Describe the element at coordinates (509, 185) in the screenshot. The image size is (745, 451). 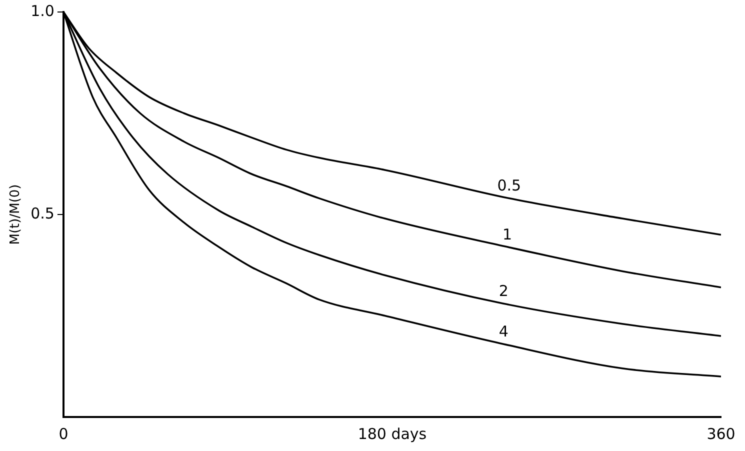
I see `series-label: 0.5` at that location.